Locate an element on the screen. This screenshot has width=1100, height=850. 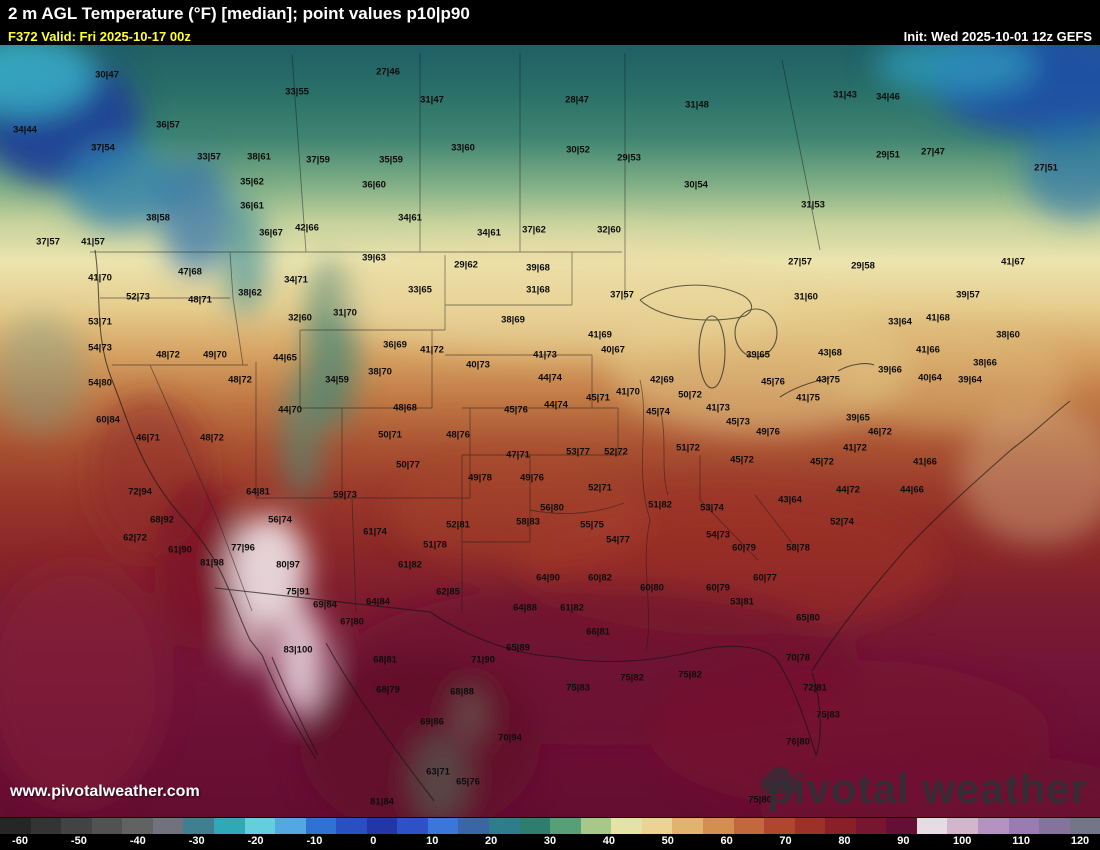
point-value: 43|68 is located at coordinates (830, 353).